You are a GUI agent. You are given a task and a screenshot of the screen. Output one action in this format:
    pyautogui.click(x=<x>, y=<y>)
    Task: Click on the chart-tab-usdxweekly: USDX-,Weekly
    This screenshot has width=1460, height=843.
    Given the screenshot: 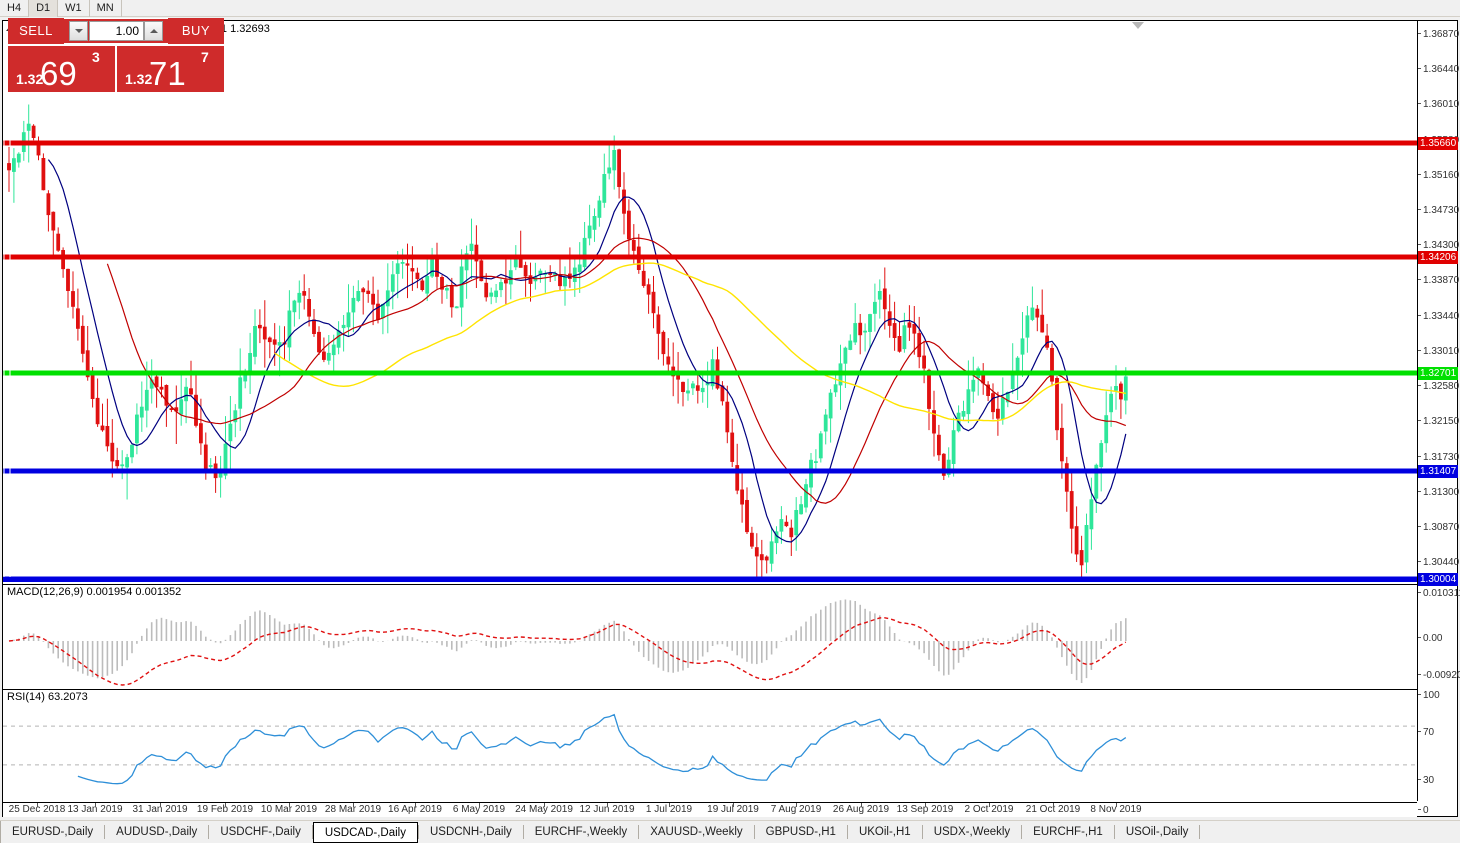 What is the action you would take?
    pyautogui.click(x=972, y=832)
    